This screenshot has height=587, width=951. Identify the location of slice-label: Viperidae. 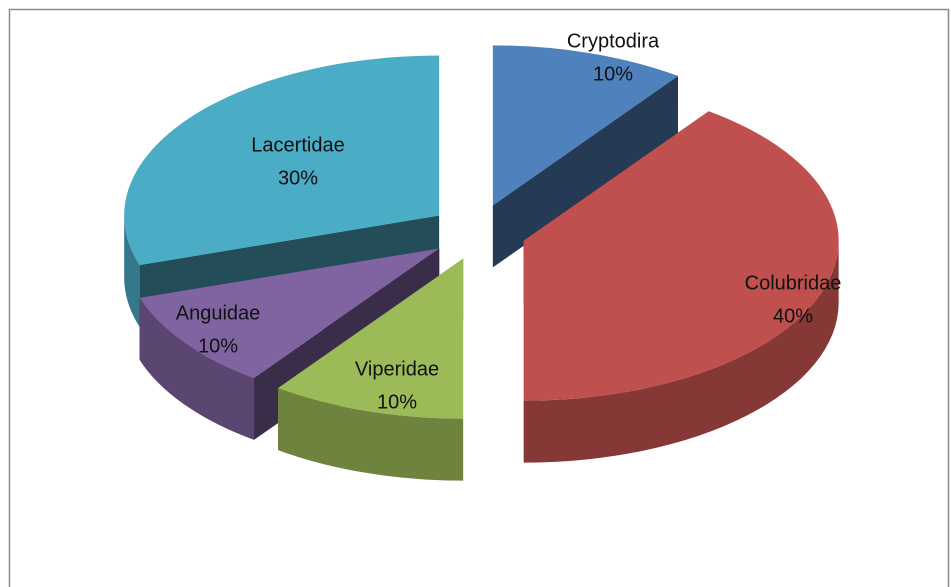
(397, 369).